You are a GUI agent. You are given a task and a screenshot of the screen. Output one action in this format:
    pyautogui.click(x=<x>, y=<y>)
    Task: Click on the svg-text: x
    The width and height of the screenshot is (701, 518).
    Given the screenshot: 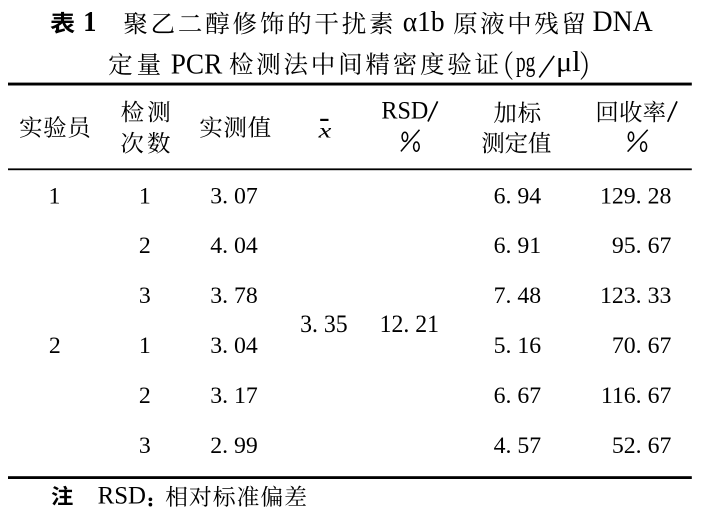 What is the action you would take?
    pyautogui.click(x=325, y=131)
    